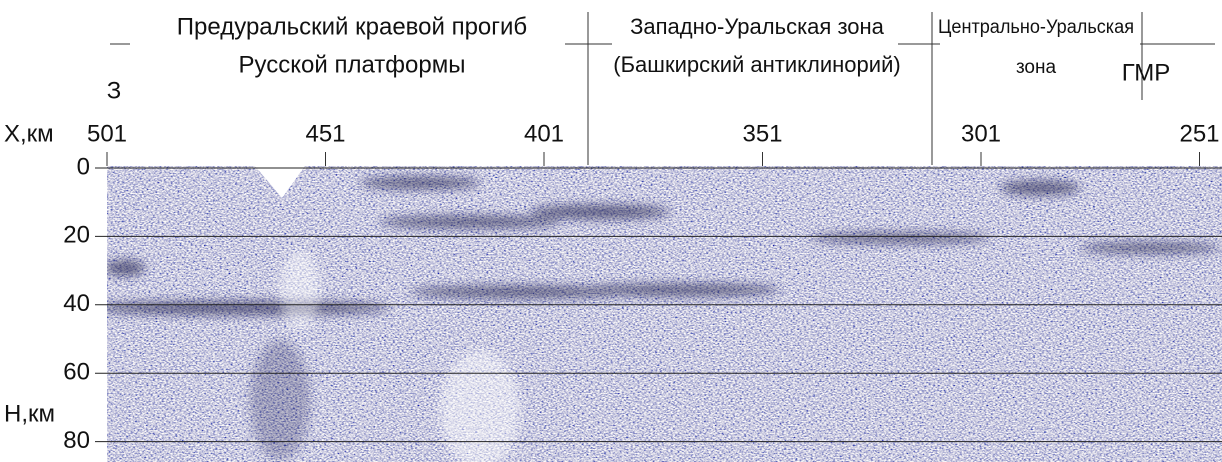 The height and width of the screenshot is (462, 1222). I want to click on depth-axis-label: Н,км, so click(29, 413).